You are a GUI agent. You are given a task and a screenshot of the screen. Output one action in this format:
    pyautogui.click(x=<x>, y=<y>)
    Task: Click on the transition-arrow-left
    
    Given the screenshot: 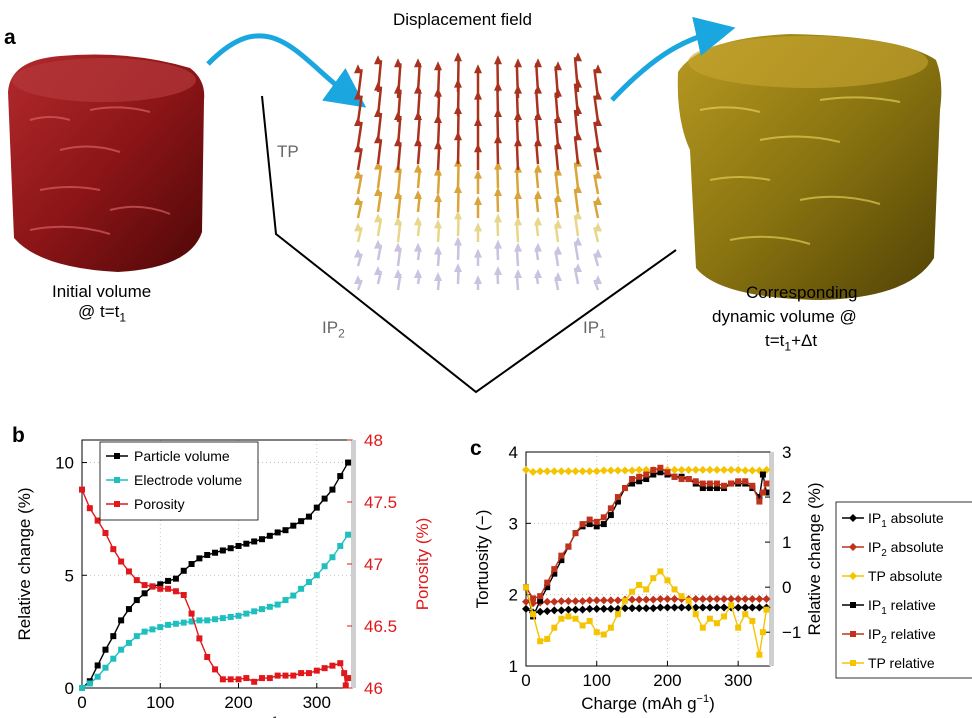 What is the action you would take?
    pyautogui.click(x=286, y=70)
    